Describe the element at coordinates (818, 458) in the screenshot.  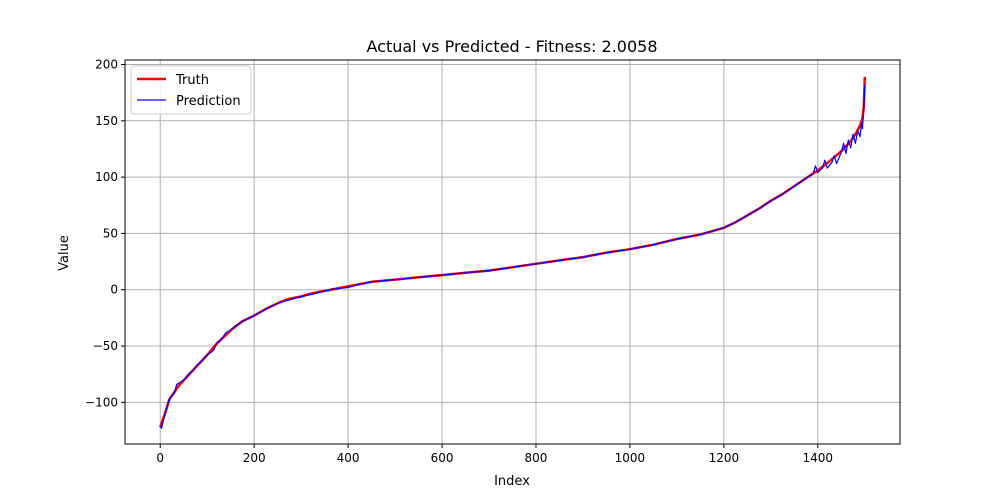
I see `x-tick-label: 1400` at that location.